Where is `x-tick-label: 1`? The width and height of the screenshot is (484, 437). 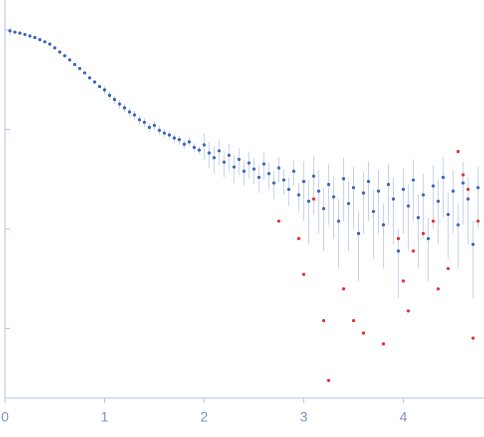 x-tick-label: 1 is located at coordinates (105, 417).